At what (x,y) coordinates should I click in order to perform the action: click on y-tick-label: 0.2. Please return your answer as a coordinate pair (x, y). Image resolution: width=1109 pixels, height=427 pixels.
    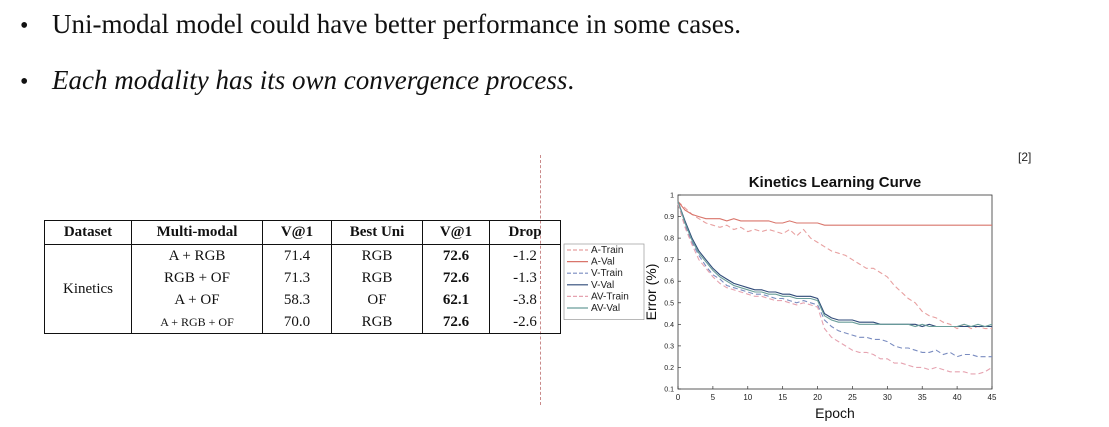
    Looking at the image, I should click on (669, 368).